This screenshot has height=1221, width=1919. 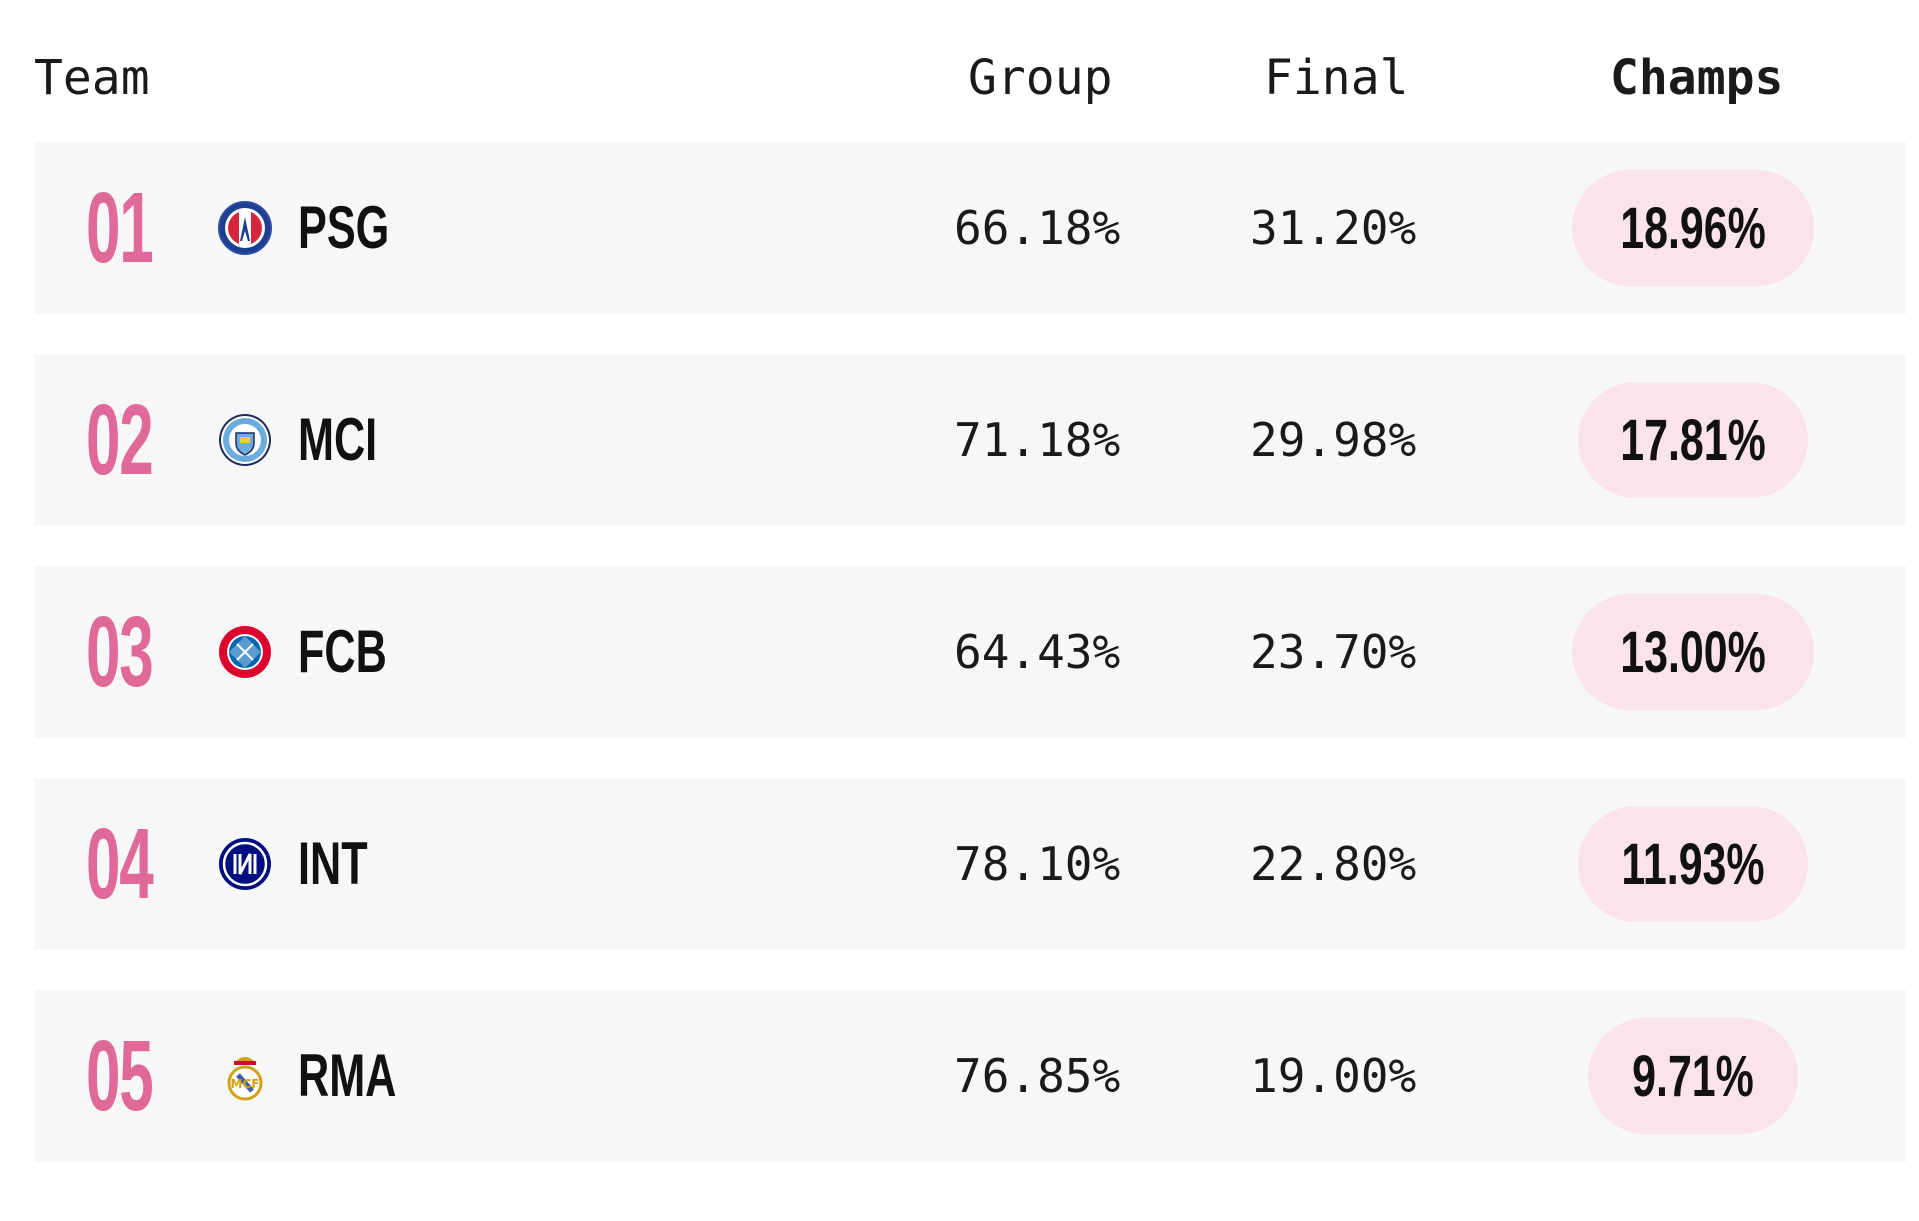 I want to click on table-row: 02 MCI 71.18% 29.98% 17.81%, so click(x=970, y=440).